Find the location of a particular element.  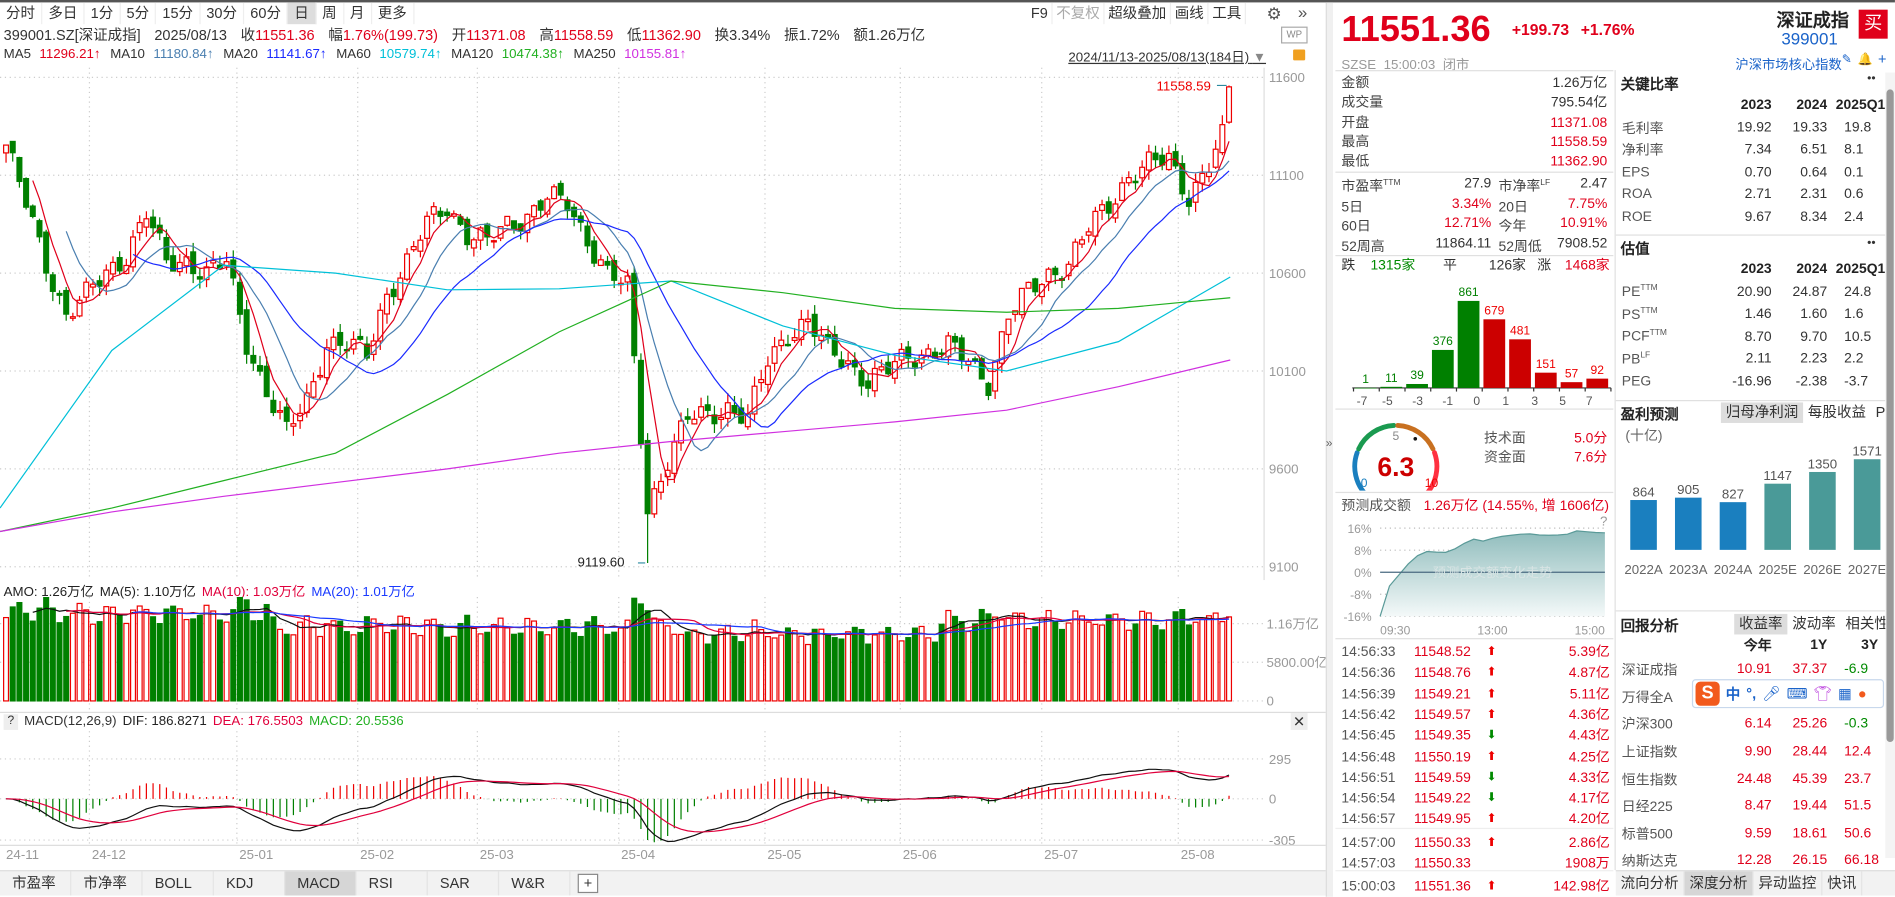

period-tab-3: 5分 is located at coordinates (139, 13).